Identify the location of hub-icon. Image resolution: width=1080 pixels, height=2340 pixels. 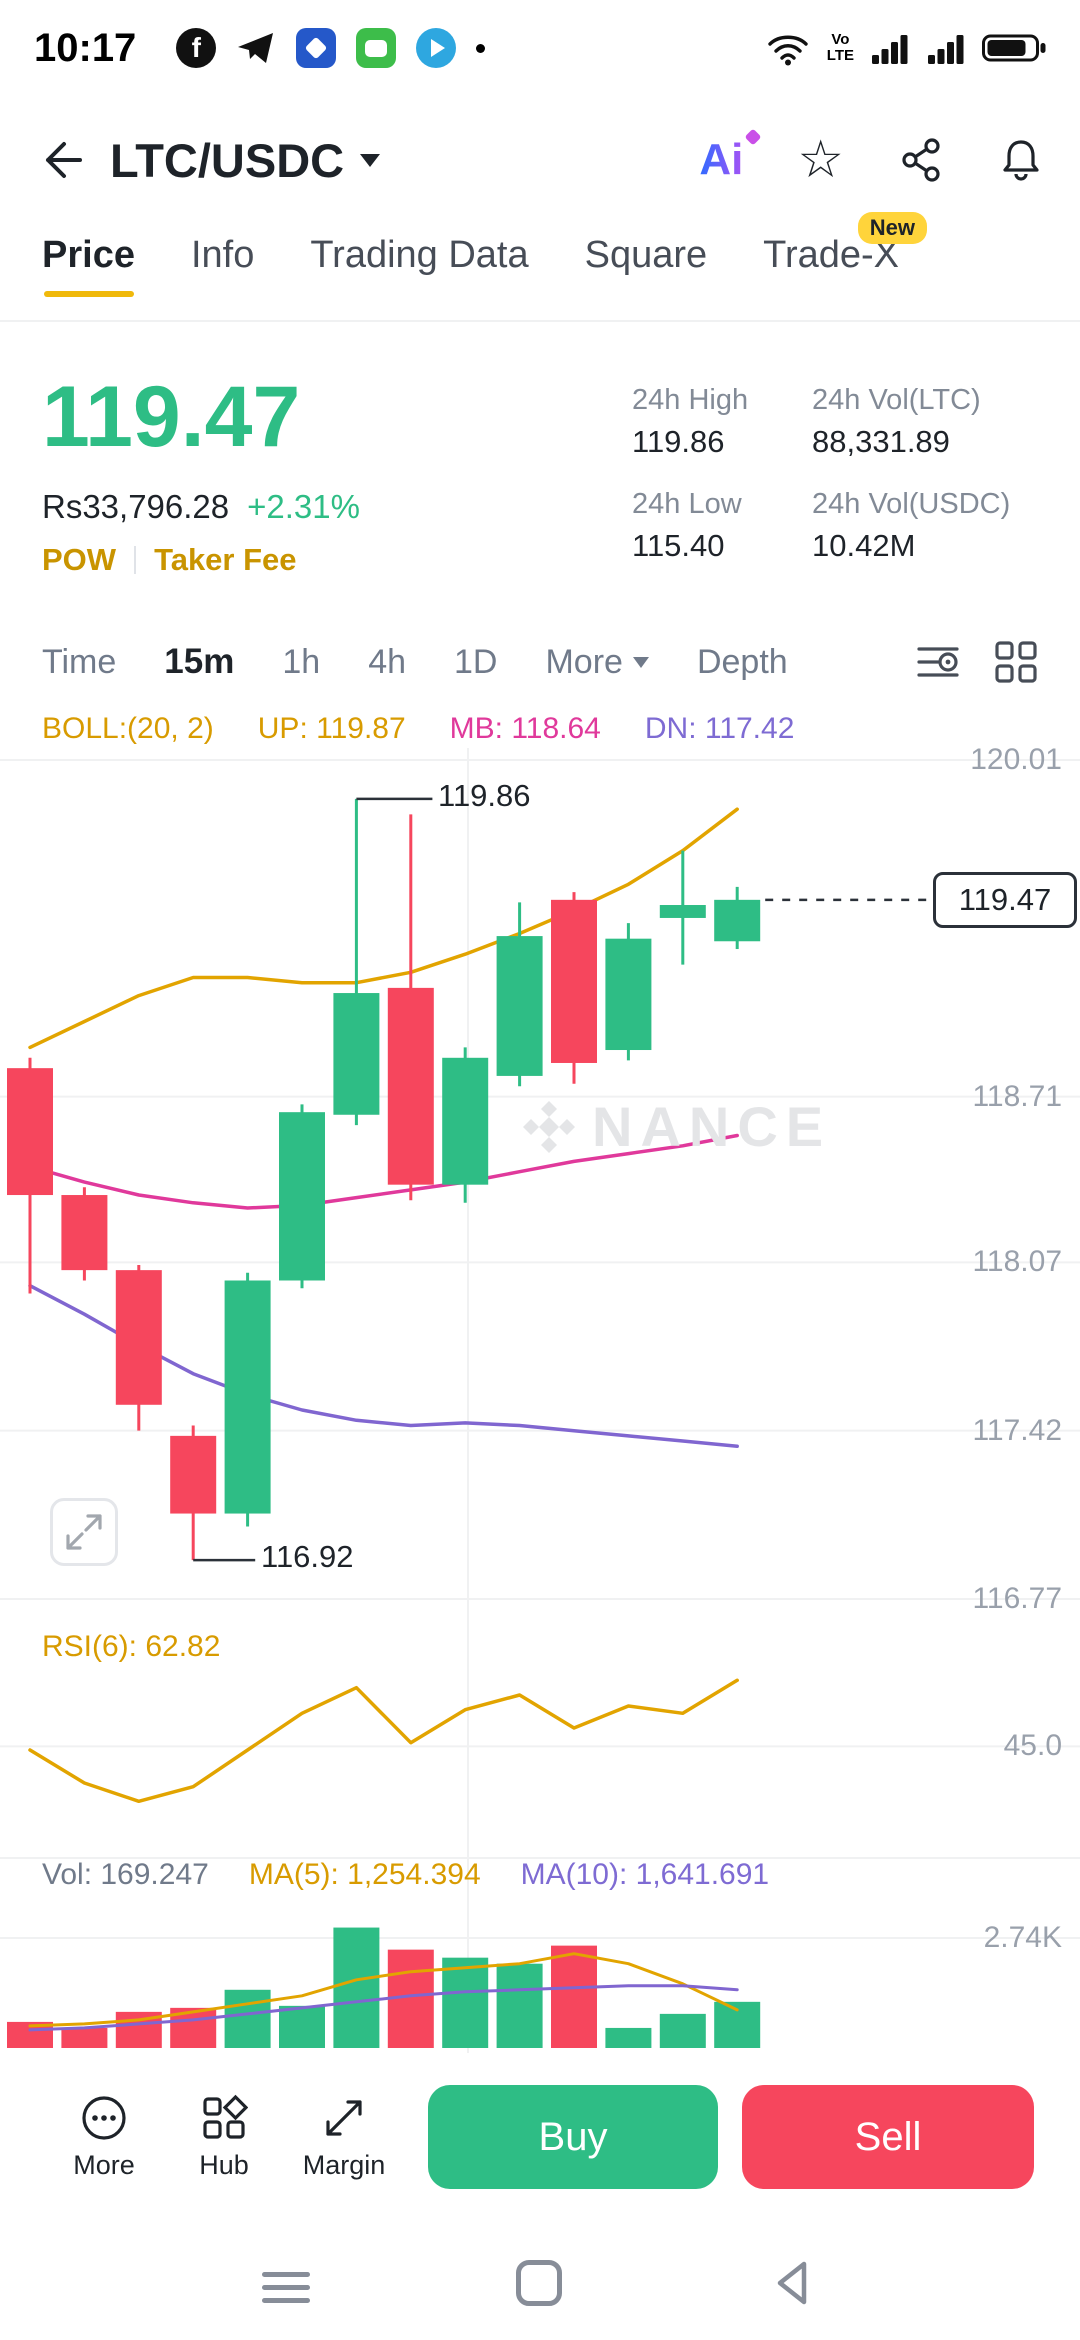
(225, 2116).